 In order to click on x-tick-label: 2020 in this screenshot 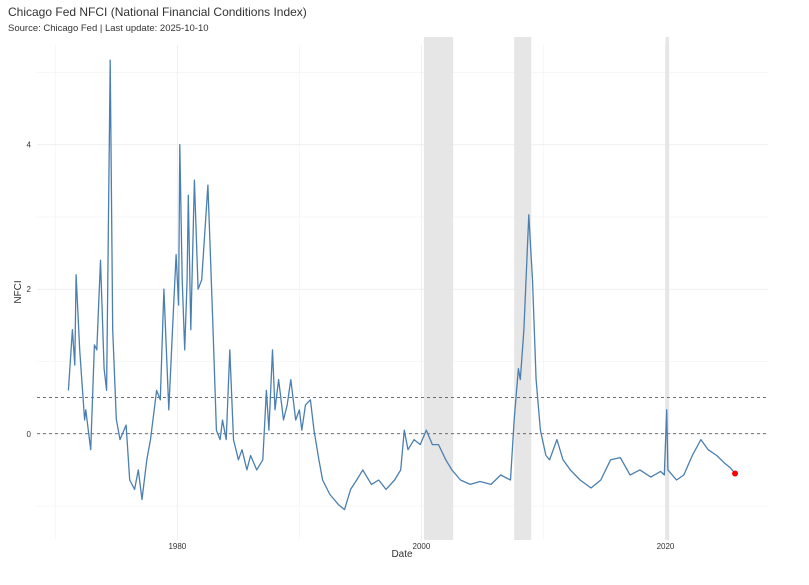, I will do `click(666, 546)`.